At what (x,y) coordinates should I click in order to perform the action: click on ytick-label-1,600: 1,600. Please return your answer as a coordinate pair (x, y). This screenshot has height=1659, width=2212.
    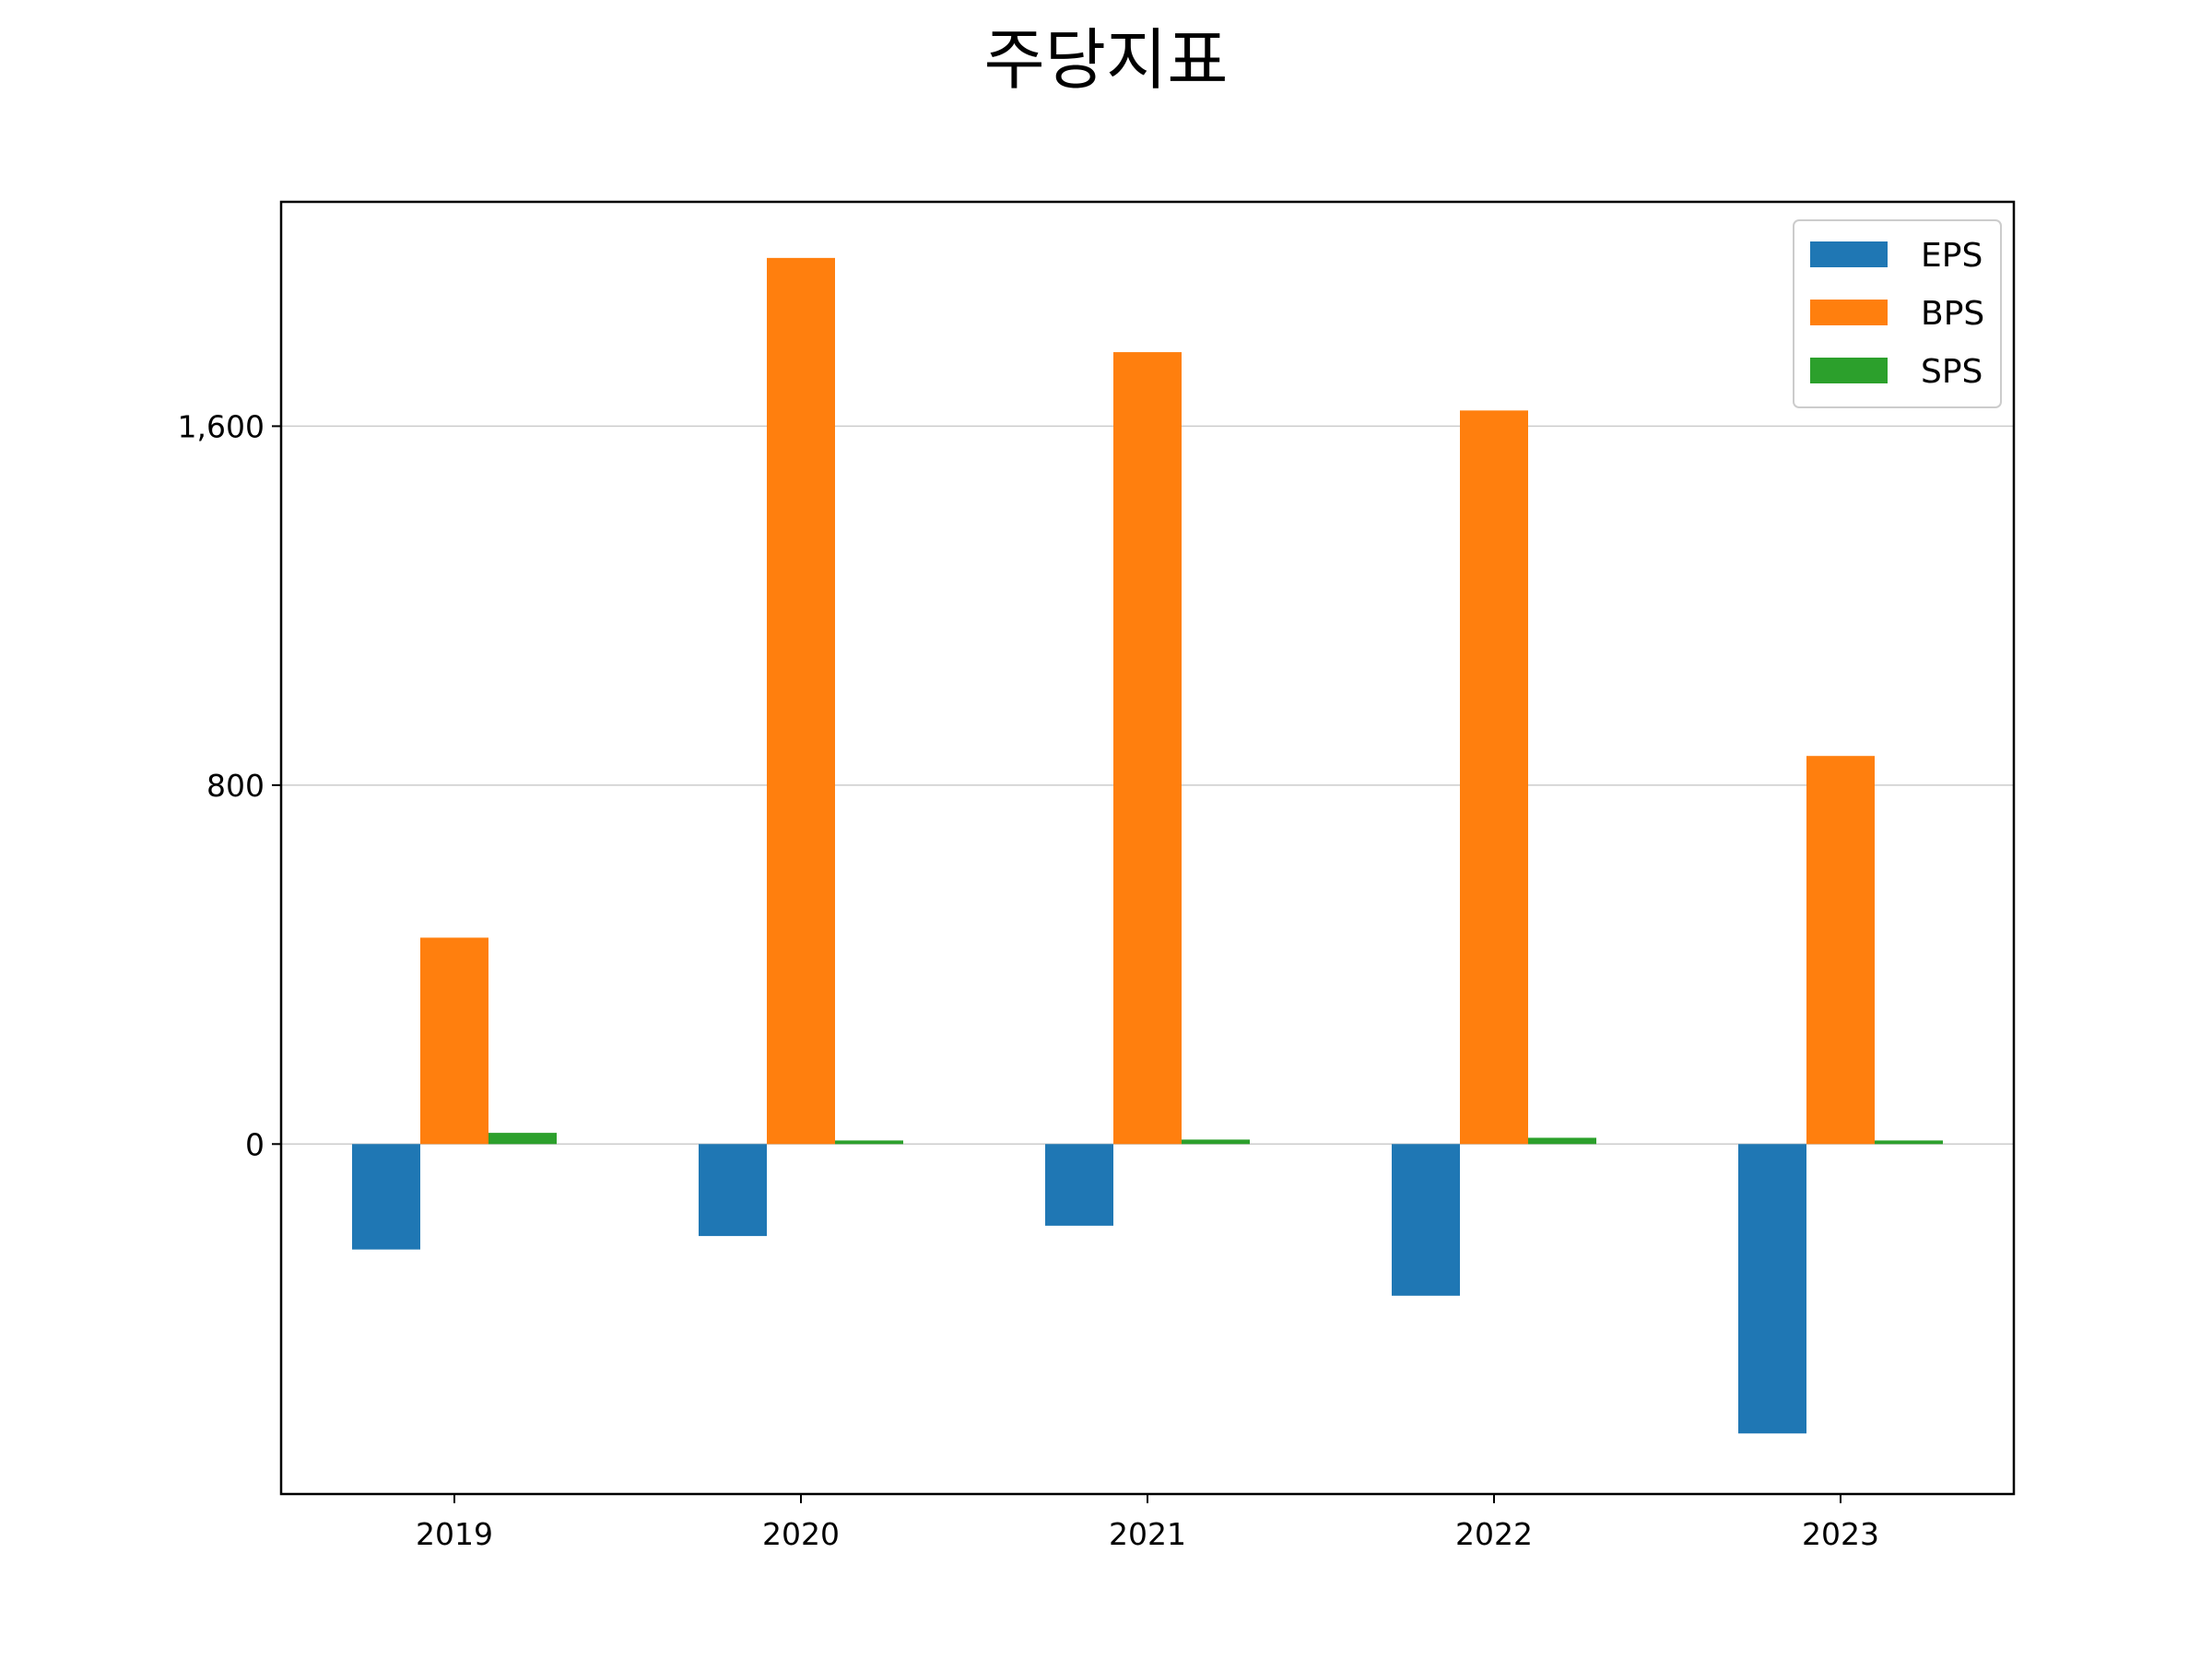
    Looking at the image, I should click on (221, 426).